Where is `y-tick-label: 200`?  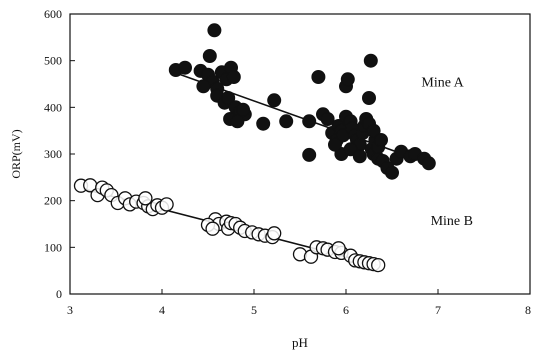
y-tick-label: 200 is located at coordinates (53, 201).